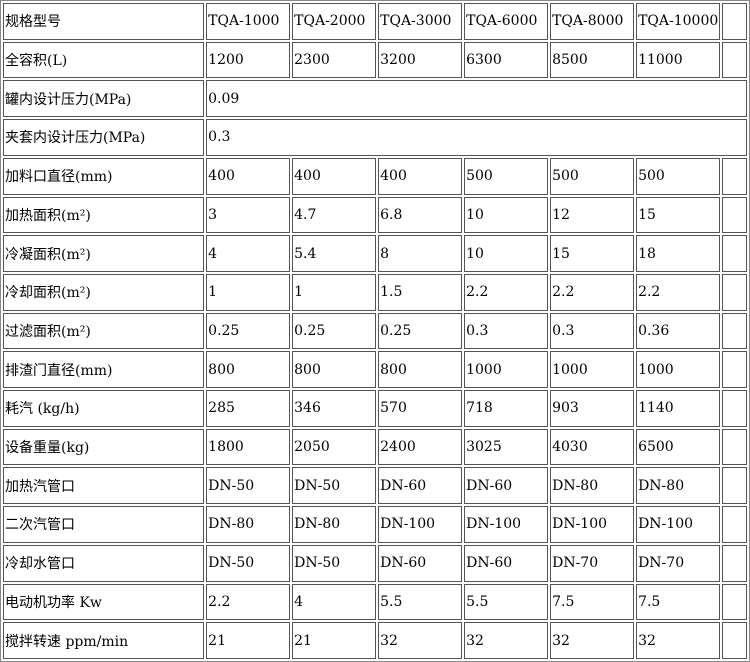  What do you see at coordinates (104, 524) in the screenshot?
I see `row-label: 二次汽管口` at bounding box center [104, 524].